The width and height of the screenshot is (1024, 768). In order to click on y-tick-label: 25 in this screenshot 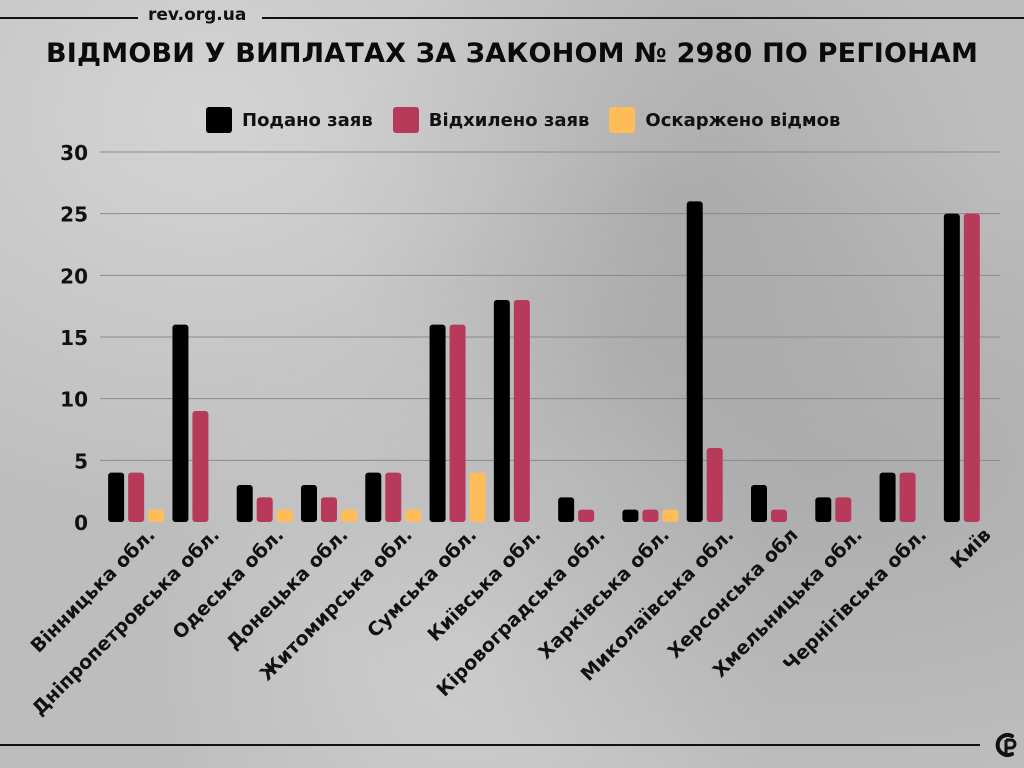, I will do `click(74, 215)`.